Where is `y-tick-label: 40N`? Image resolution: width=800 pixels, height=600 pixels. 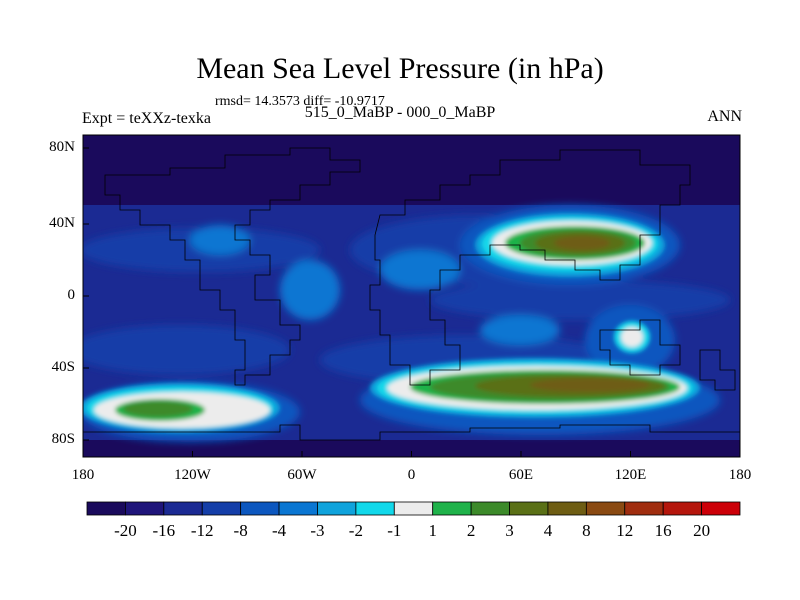
y-tick-label: 40N is located at coordinates (62, 223).